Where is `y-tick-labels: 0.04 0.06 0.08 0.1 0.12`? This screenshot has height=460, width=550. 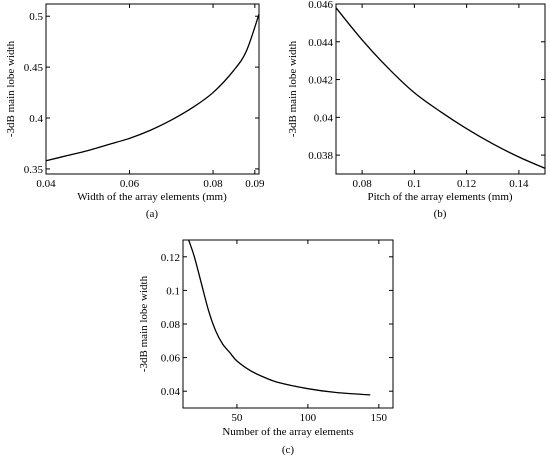 y-tick-labels: 0.04 0.06 0.08 0.1 0.12 is located at coordinates (171, 325).